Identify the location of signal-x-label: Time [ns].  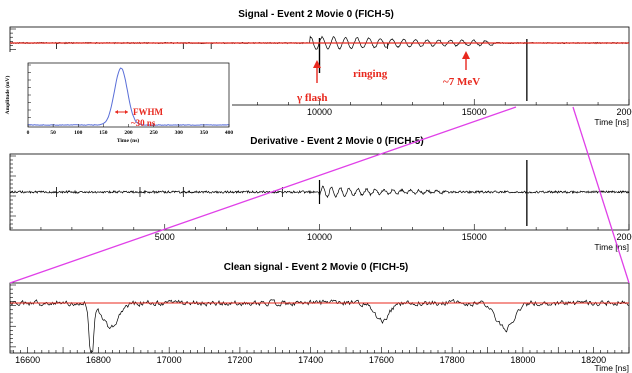
(611, 122).